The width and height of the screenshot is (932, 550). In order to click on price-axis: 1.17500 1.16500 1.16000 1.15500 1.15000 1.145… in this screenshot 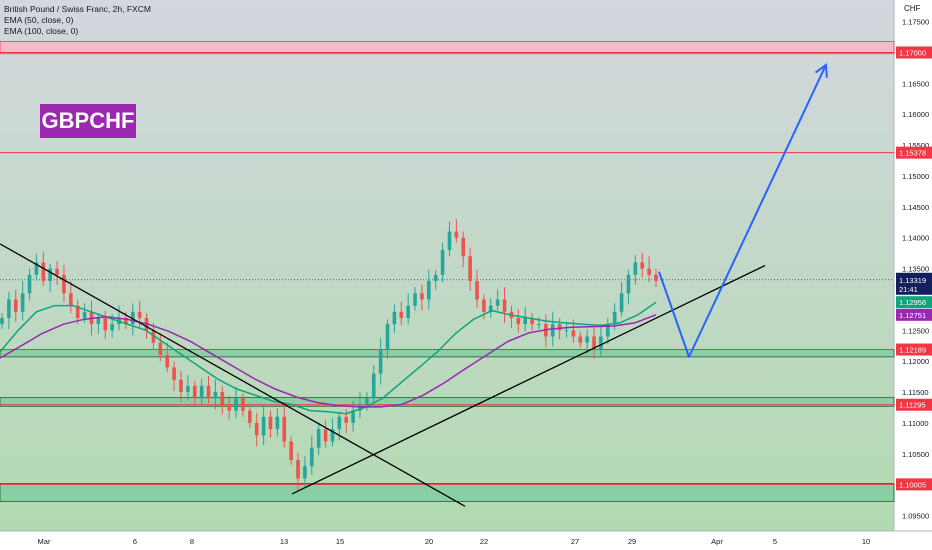, I will do `click(914, 269)`.